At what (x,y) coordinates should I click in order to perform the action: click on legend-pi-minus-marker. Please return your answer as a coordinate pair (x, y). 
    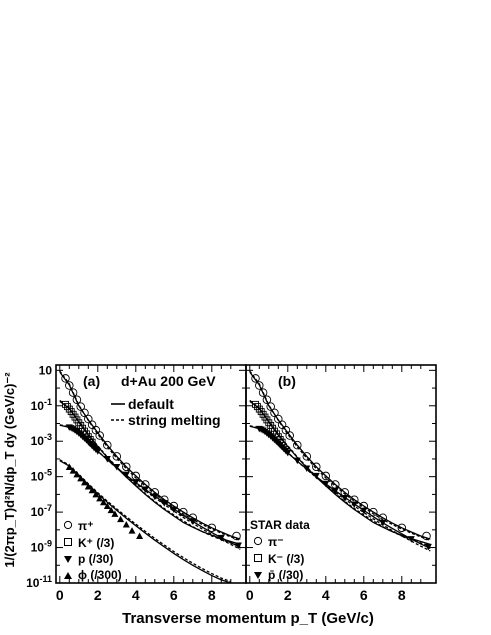
    Looking at the image, I should click on (258, 541).